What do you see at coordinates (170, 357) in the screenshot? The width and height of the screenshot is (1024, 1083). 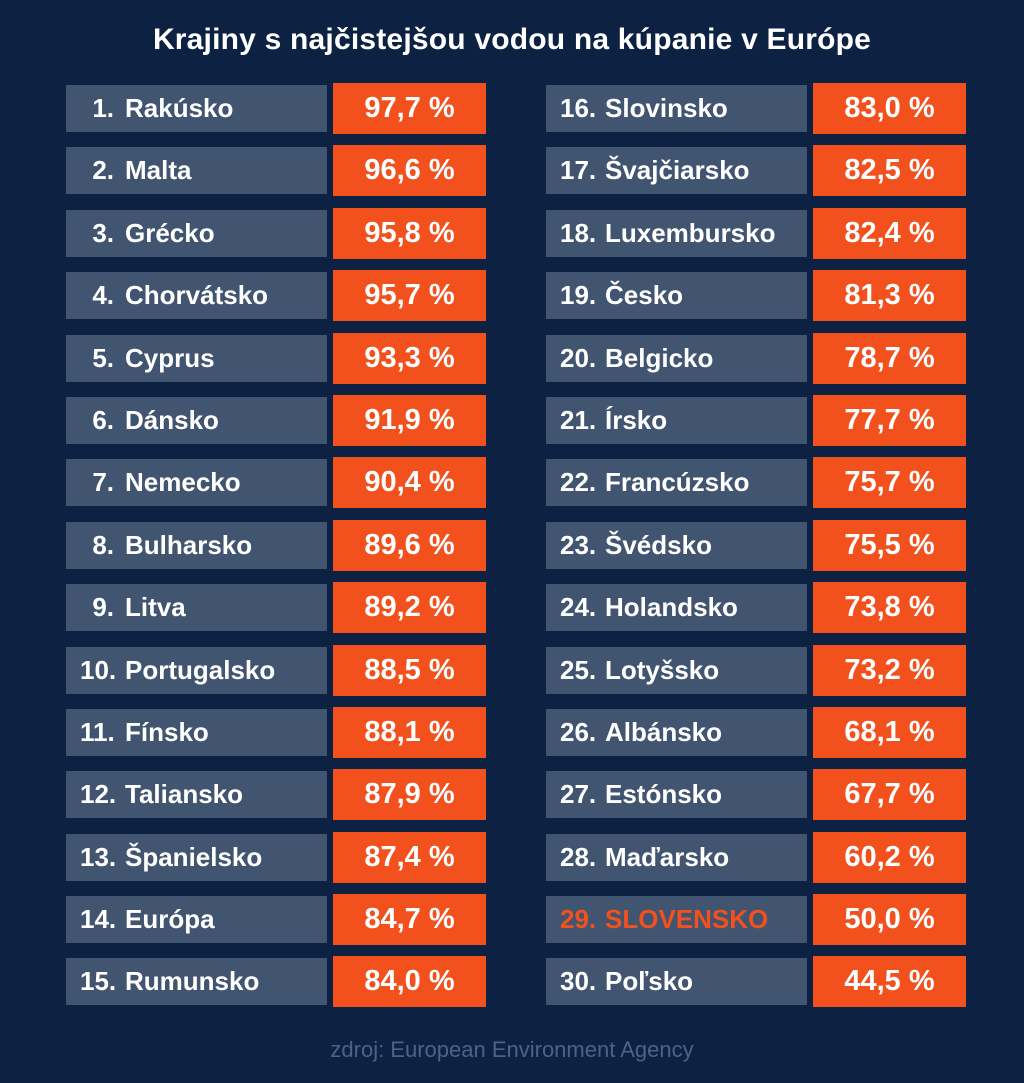 I see `country-name: Cyprus` at bounding box center [170, 357].